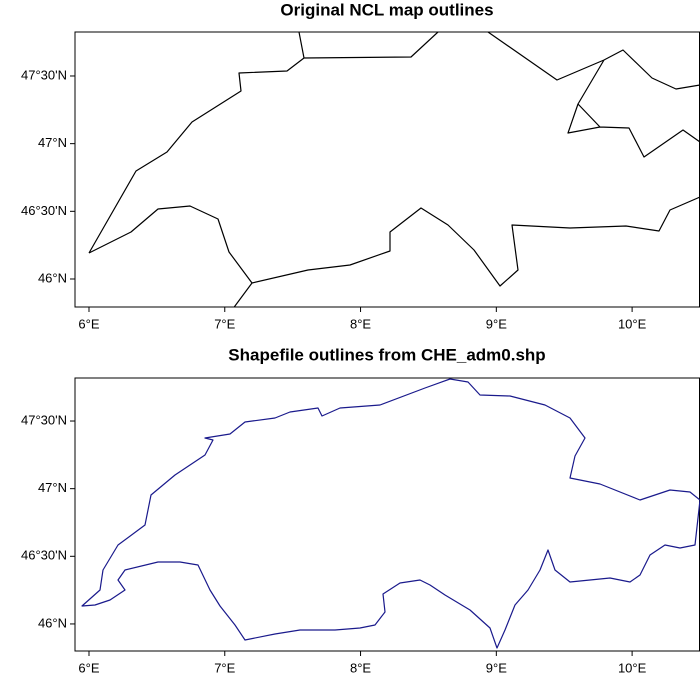  I want to click on chart-title: Original NCL map outlines, so click(386, 9).